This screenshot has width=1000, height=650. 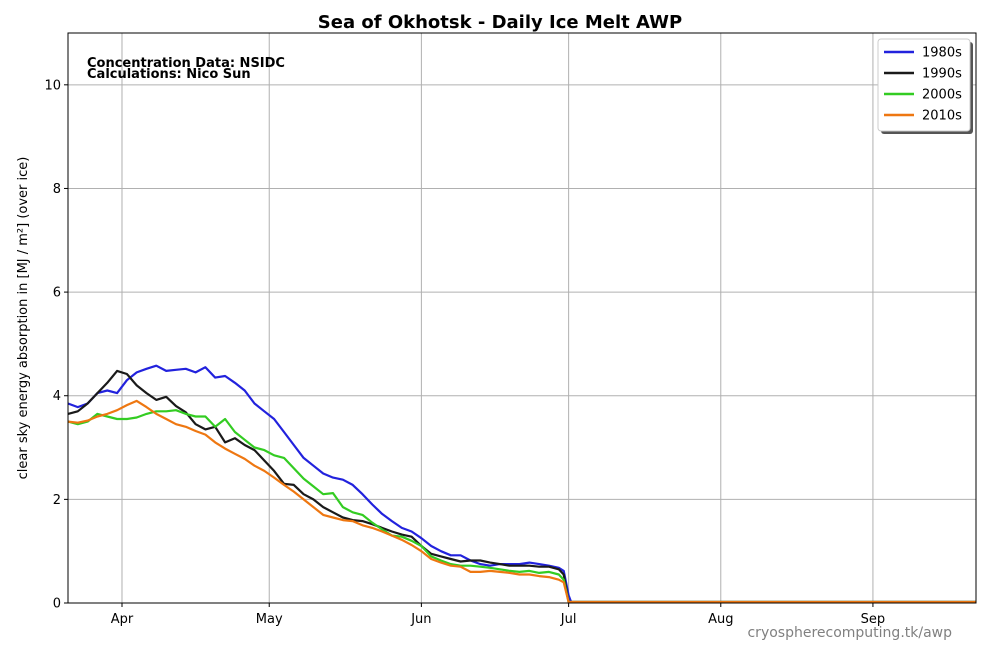 I want to click on legend-label: 2010s, so click(x=942, y=116).